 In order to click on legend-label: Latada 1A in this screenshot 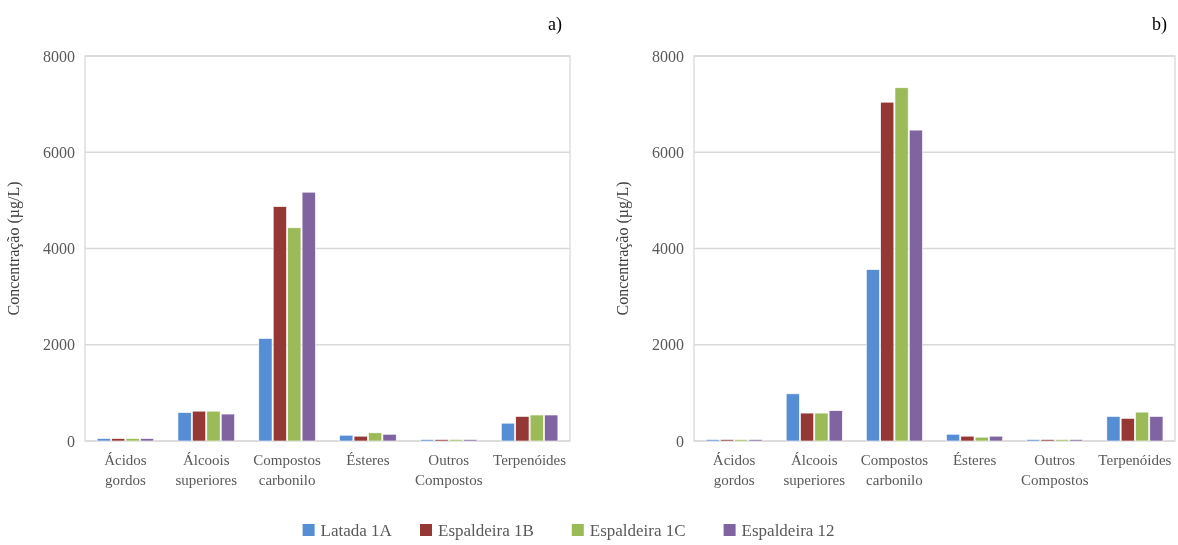, I will do `click(356, 530)`.